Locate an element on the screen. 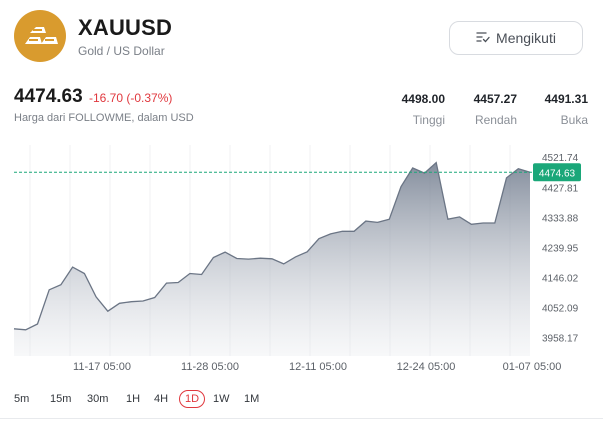 Image resolution: width=603 pixels, height=422 pixels. x-tick-label-0: 11-17 05:00 is located at coordinates (102, 367).